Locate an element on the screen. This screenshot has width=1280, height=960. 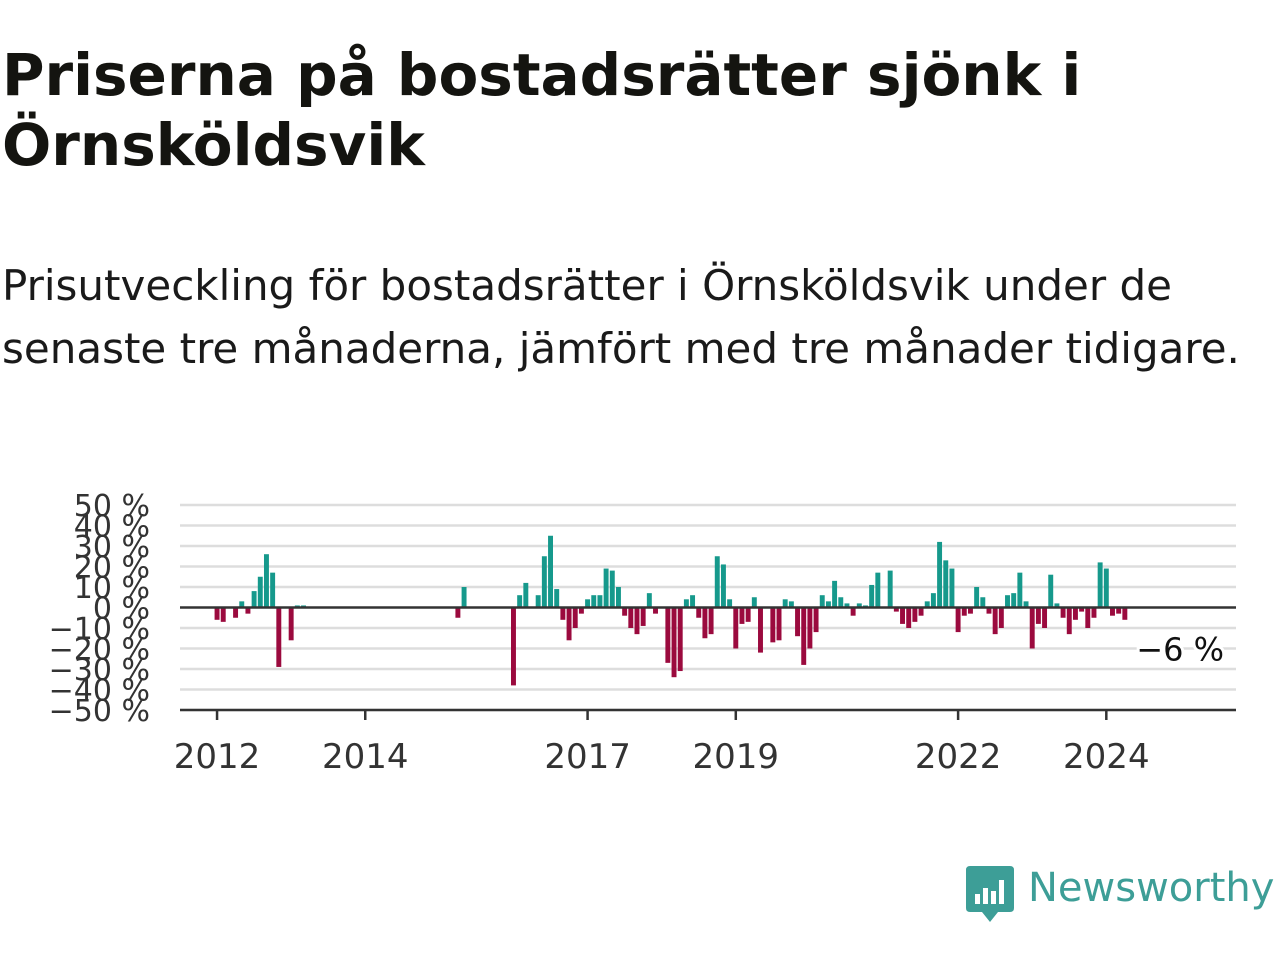
x-tick-label: 2012 is located at coordinates (217, 757).